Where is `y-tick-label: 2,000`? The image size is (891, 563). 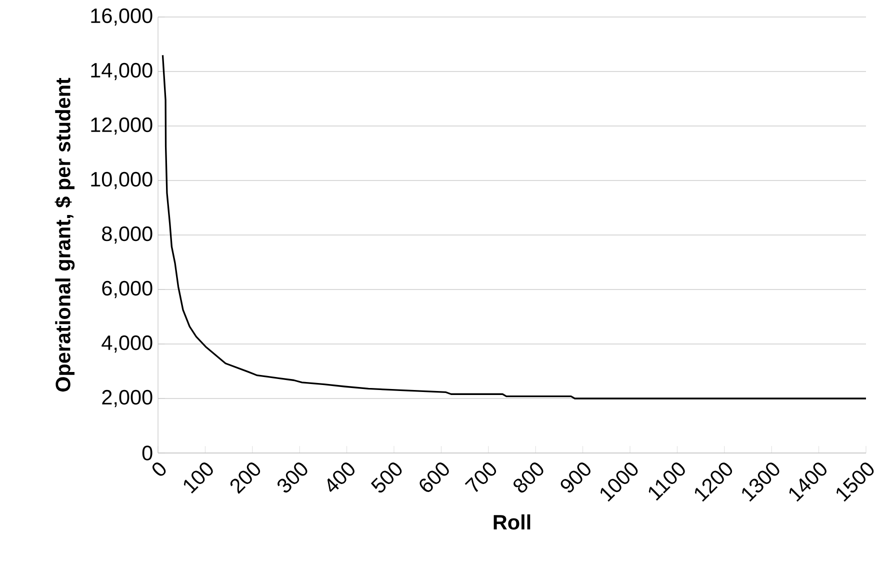 y-tick-label: 2,000 is located at coordinates (127, 399).